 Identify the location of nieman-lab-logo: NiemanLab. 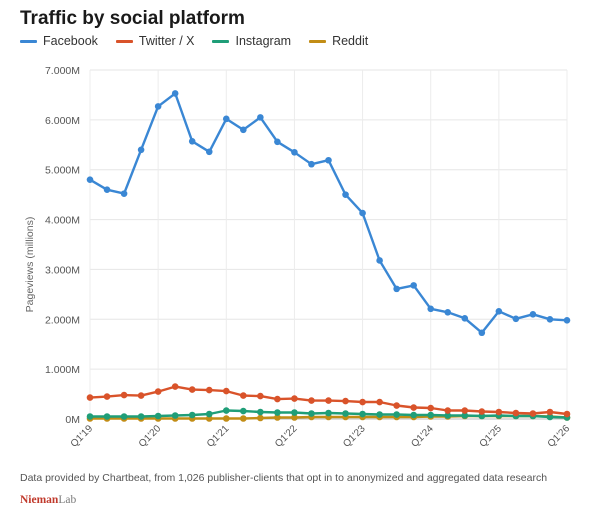
(48, 500).